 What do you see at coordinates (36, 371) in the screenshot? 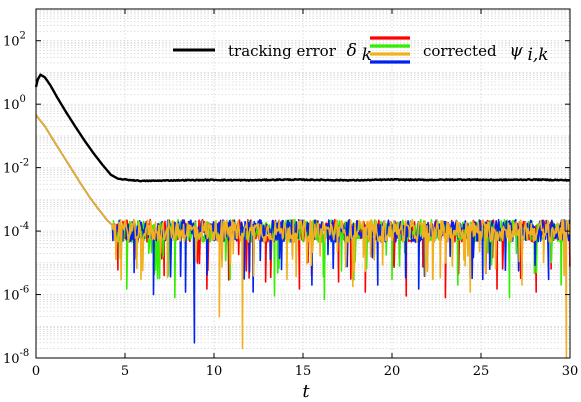
I see `x-tick-label: 0` at bounding box center [36, 371].